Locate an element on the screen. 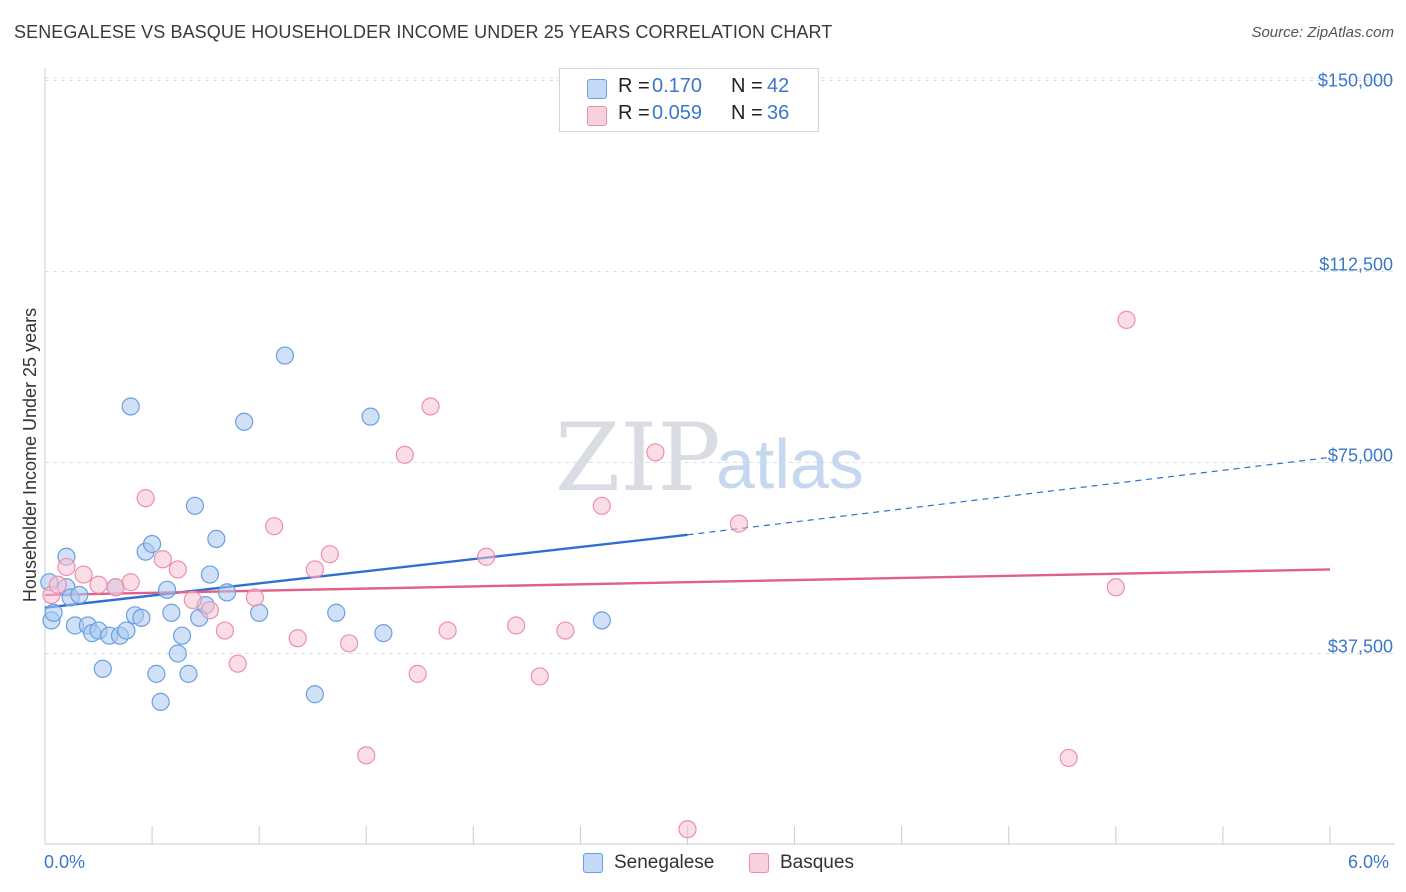  bottom-legend-label-senegalese: Senegalese is located at coordinates (664, 862).